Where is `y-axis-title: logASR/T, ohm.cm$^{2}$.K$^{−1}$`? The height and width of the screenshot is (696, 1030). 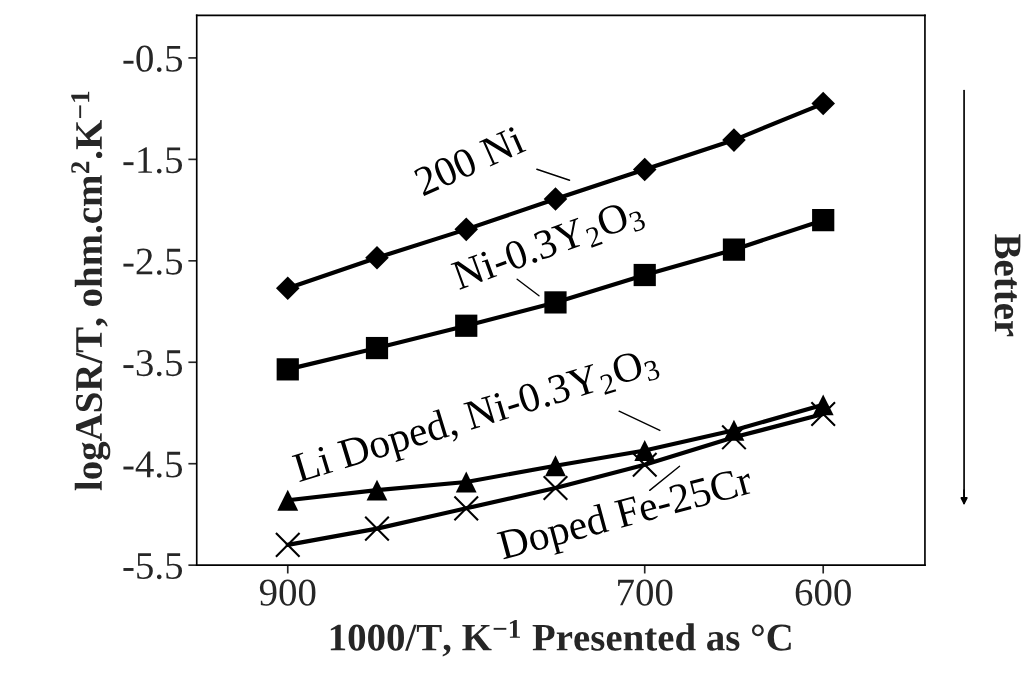
y-axis-title: logASR/T, ohm.cm$^{2}$.K$^{−1}$ is located at coordinates (91, 291).